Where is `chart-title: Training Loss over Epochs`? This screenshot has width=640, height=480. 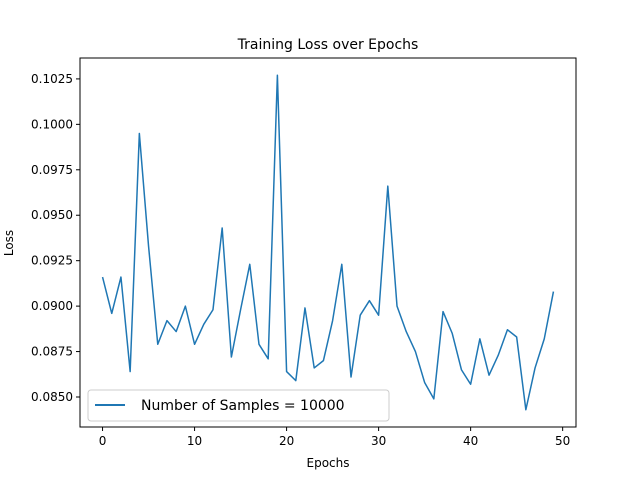
chart-title: Training Loss over Epochs is located at coordinates (328, 45).